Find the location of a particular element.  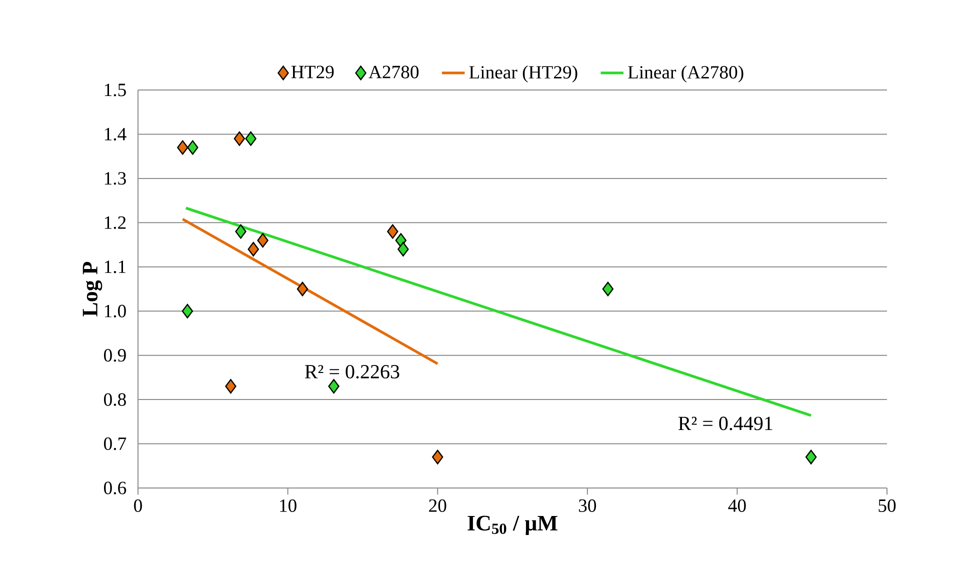

x-tick-label: 30 is located at coordinates (587, 505).